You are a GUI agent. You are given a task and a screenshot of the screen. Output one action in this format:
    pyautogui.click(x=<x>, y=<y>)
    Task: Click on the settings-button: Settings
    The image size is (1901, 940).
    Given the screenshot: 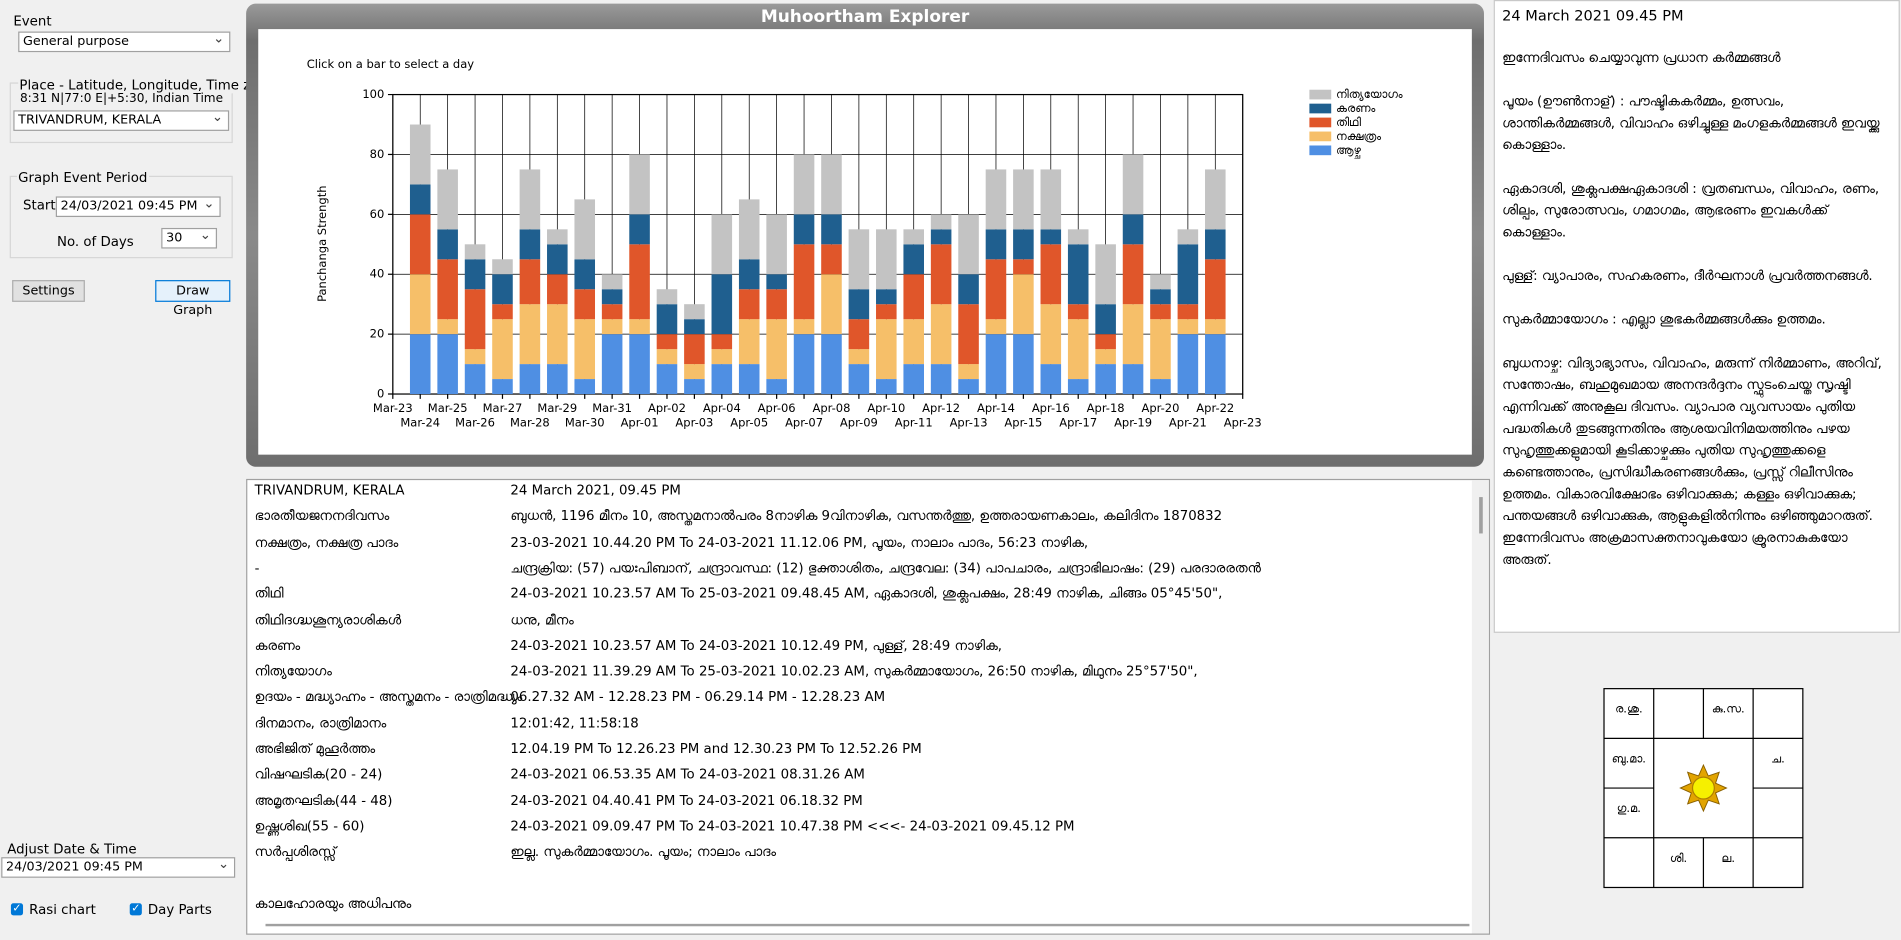 What is the action you would take?
    pyautogui.click(x=48, y=291)
    